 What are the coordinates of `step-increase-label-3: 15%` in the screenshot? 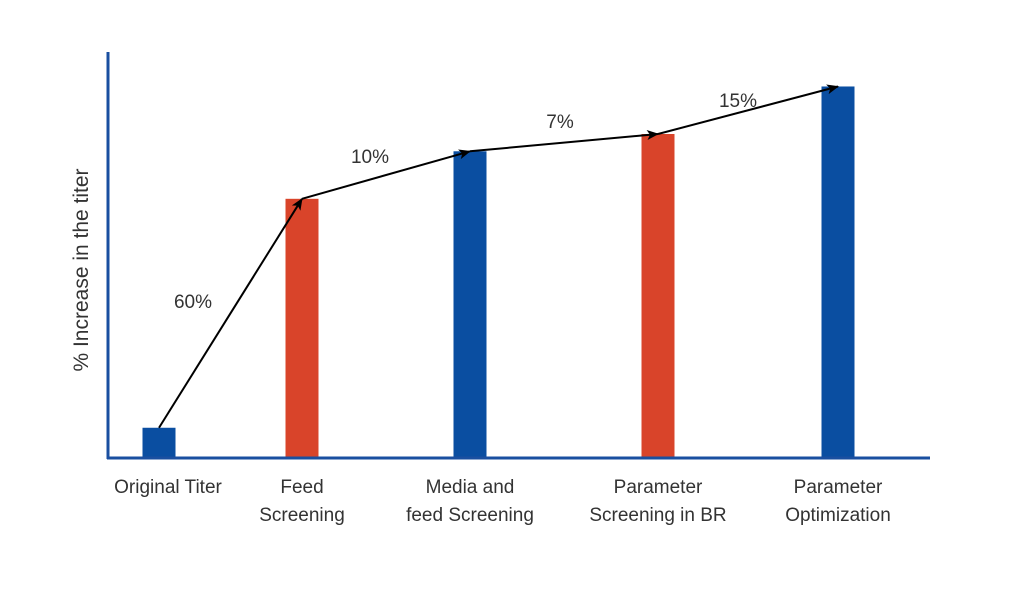 It's located at (738, 101).